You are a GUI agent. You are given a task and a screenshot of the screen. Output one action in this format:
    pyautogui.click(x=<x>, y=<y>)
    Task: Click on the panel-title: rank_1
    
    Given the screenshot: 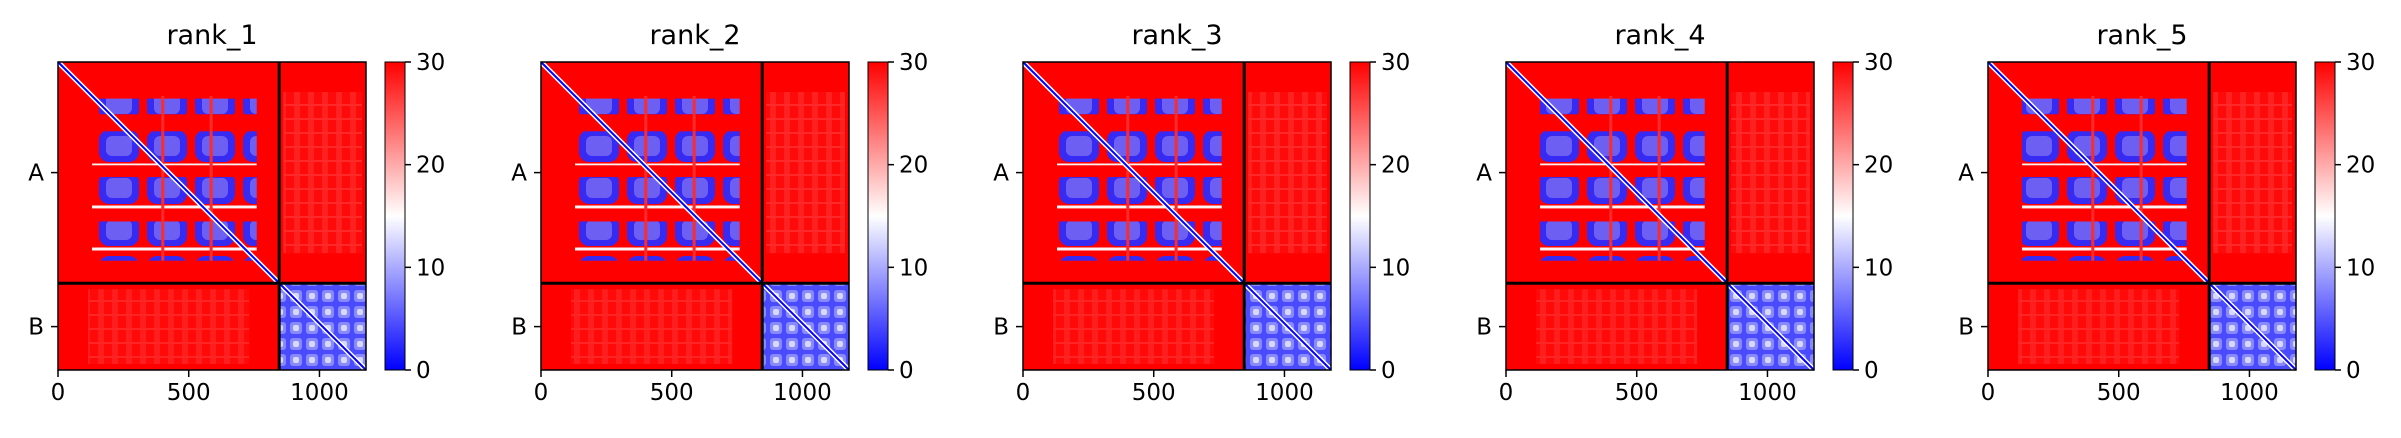 What is the action you would take?
    pyautogui.click(x=211, y=35)
    